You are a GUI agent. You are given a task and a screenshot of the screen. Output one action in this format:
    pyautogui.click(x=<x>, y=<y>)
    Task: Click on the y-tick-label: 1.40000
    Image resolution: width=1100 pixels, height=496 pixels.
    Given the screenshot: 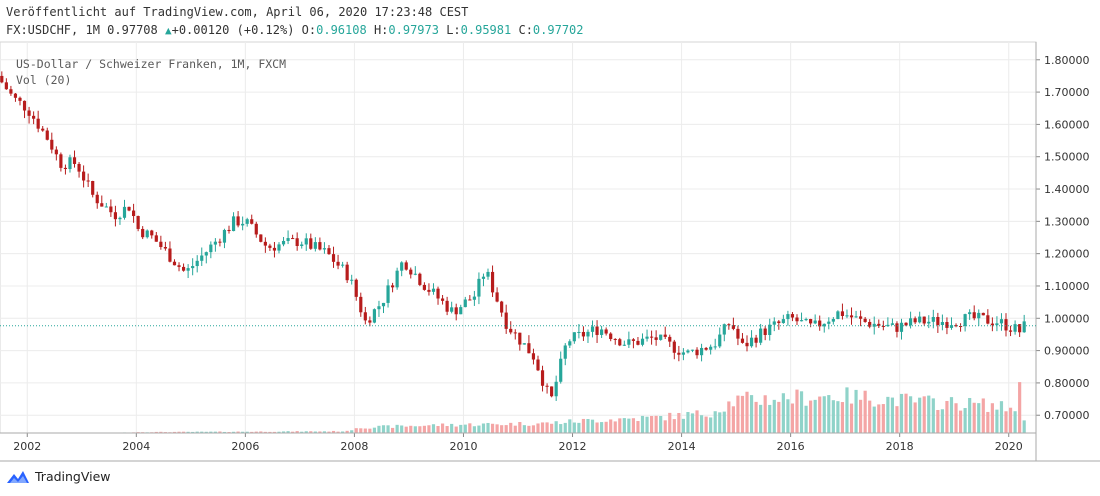 What is the action you would take?
    pyautogui.click(x=1067, y=189)
    